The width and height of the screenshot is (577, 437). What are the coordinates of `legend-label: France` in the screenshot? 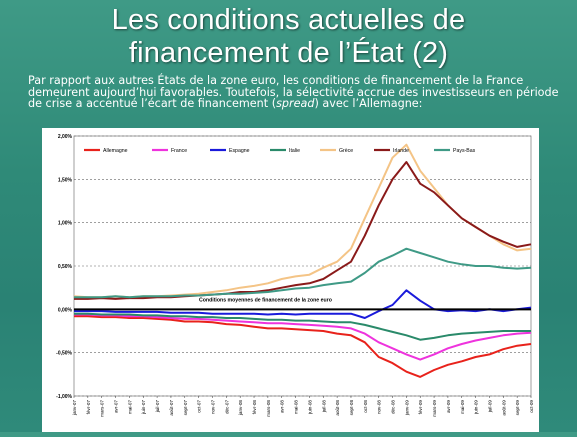 It's located at (179, 151).